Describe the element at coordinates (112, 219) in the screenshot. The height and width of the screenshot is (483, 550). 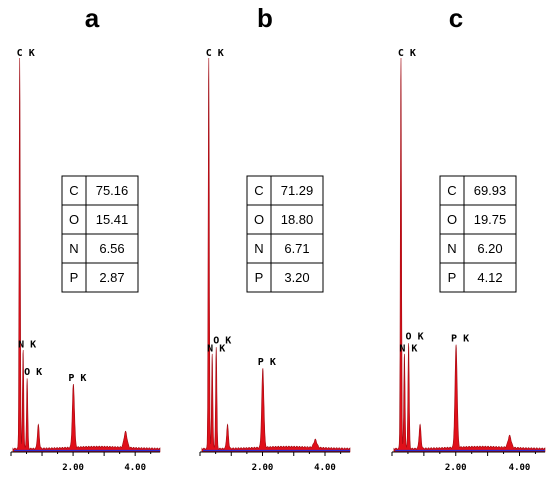
I see `element-percent: 15.41` at that location.